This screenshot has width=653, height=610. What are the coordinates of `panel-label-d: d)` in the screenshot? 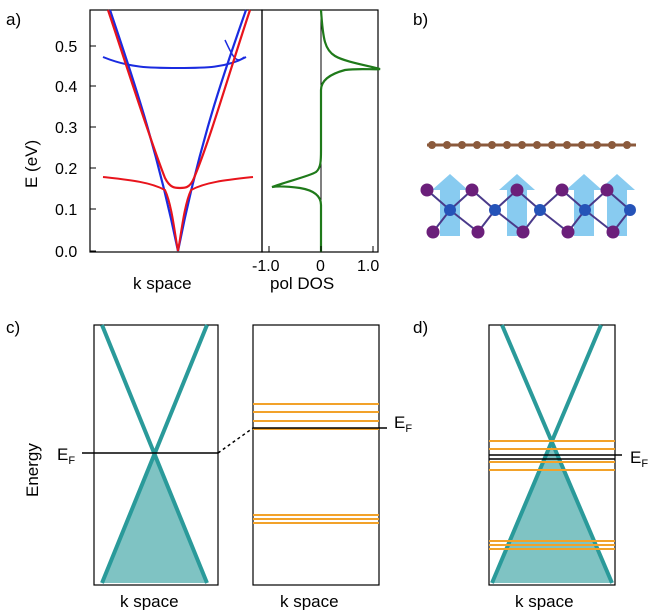 It's located at (420, 327).